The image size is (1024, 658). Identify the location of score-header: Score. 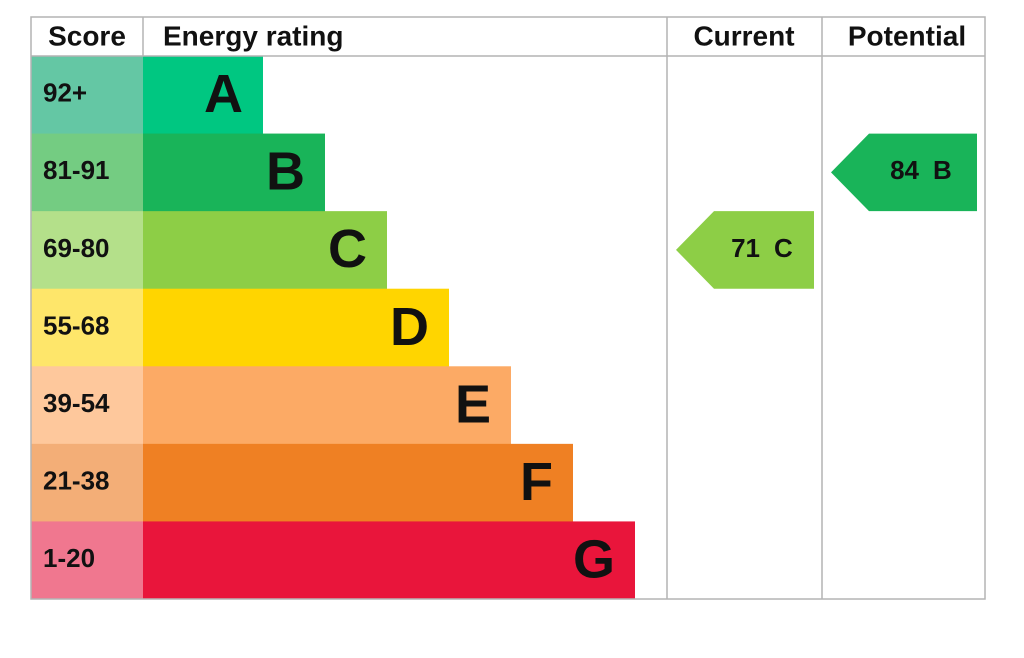
(87, 35).